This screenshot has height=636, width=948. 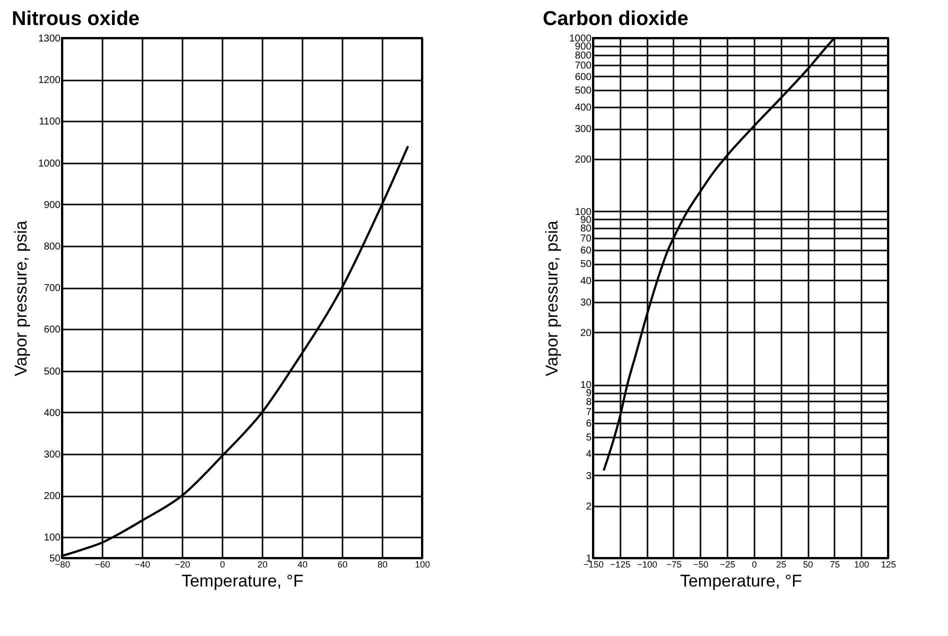 I want to click on y-tick-label: 8, so click(x=589, y=402).